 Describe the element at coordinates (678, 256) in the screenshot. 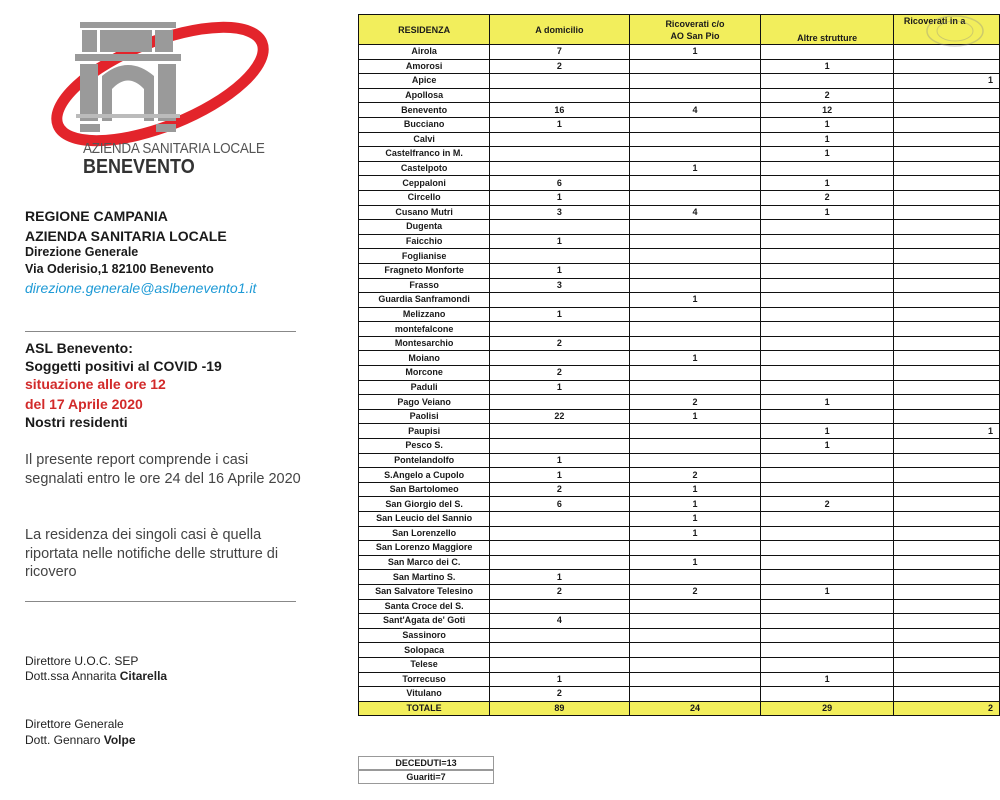

I see `table-row: Foglianise` at that location.